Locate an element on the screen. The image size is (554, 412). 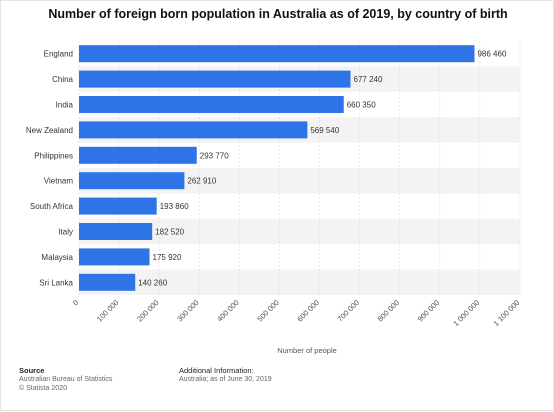
value-label: 193 860 is located at coordinates (174, 206).